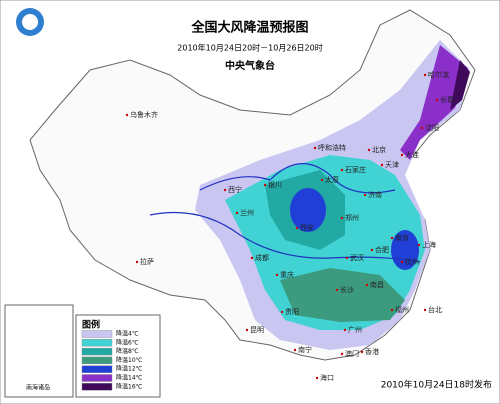 This screenshot has width=500, height=404. I want to click on city-label: 香港, so click(372, 351).